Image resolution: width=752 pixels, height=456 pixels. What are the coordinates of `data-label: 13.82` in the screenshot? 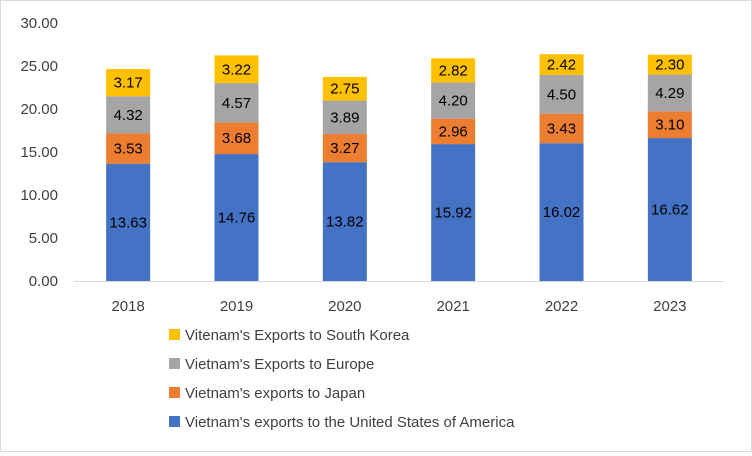 It's located at (345, 222).